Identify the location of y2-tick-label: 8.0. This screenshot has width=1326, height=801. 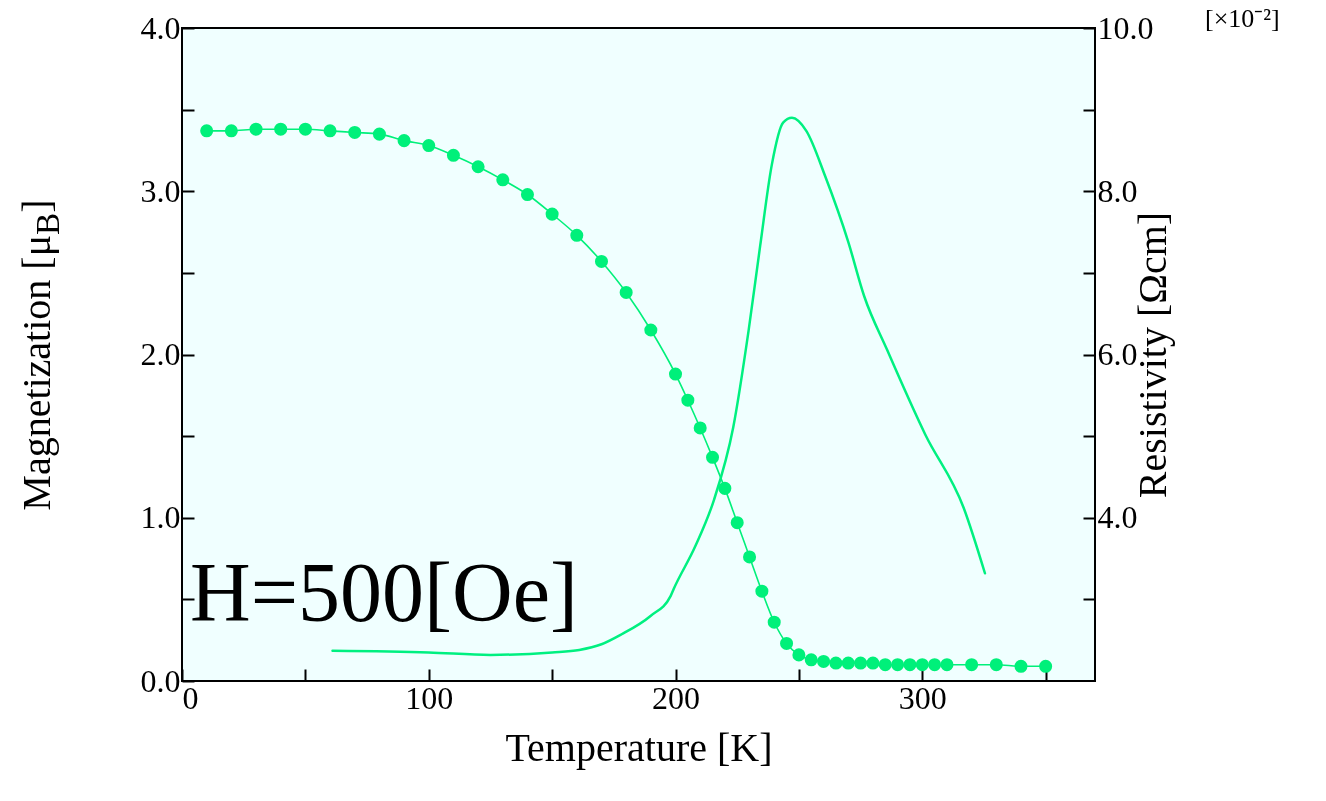
(1117, 190).